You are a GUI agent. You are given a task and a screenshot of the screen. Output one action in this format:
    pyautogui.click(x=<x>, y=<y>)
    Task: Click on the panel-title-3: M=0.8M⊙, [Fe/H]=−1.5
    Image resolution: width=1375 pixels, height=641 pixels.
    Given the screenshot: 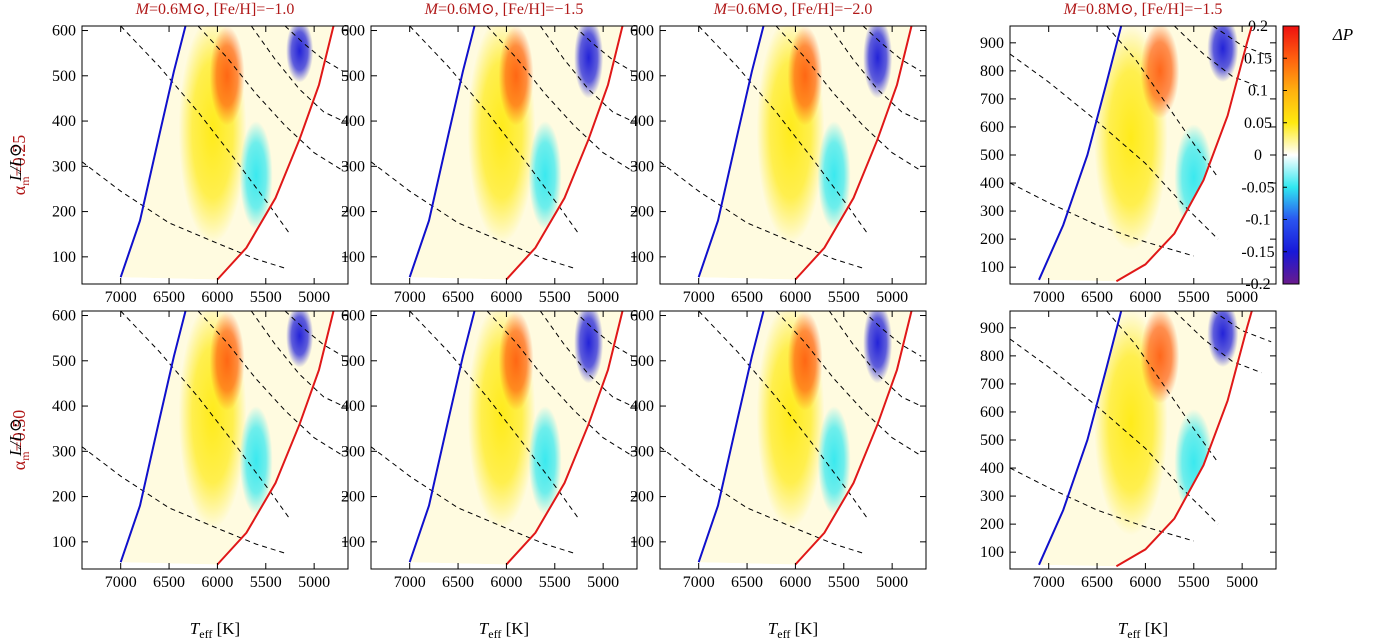 What is the action you would take?
    pyautogui.click(x=1143, y=9)
    